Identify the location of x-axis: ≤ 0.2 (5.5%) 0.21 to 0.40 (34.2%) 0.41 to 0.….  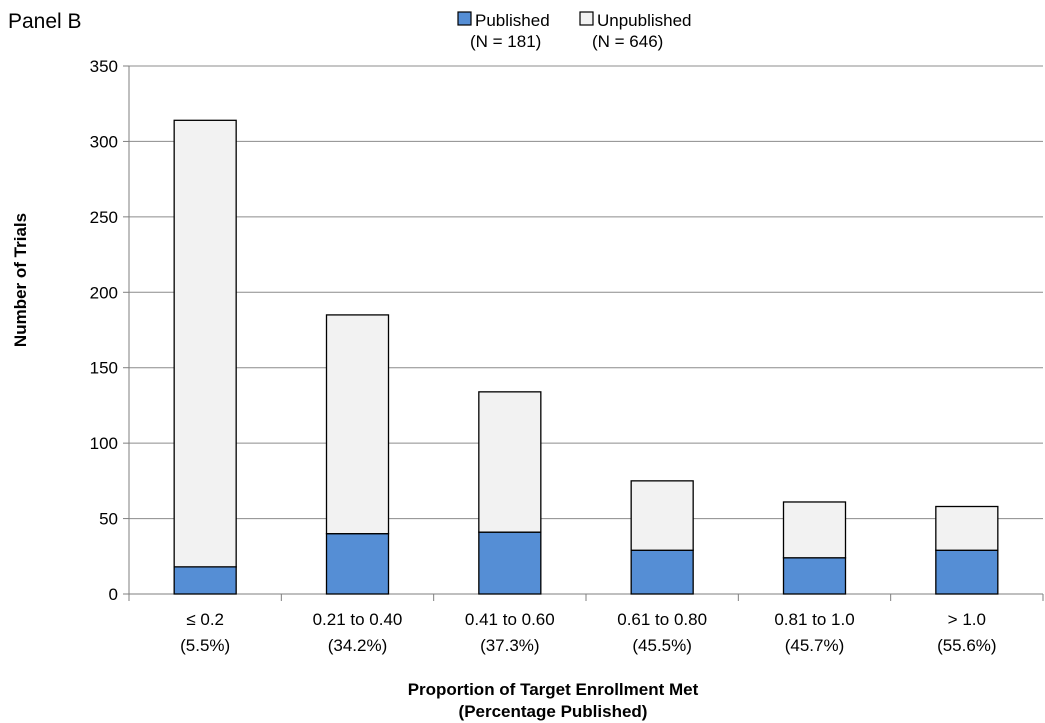
(586, 624).